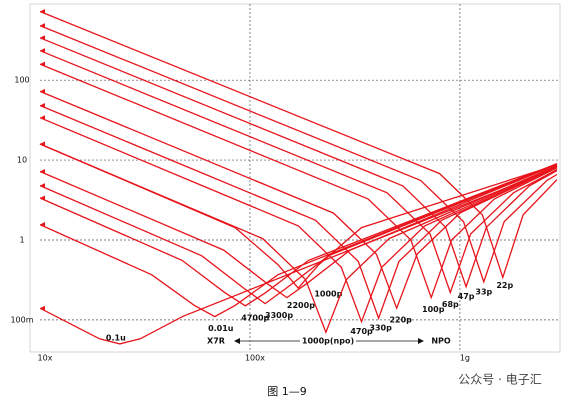  What do you see at coordinates (255, 317) in the screenshot?
I see `series-label: 4700p` at bounding box center [255, 317].